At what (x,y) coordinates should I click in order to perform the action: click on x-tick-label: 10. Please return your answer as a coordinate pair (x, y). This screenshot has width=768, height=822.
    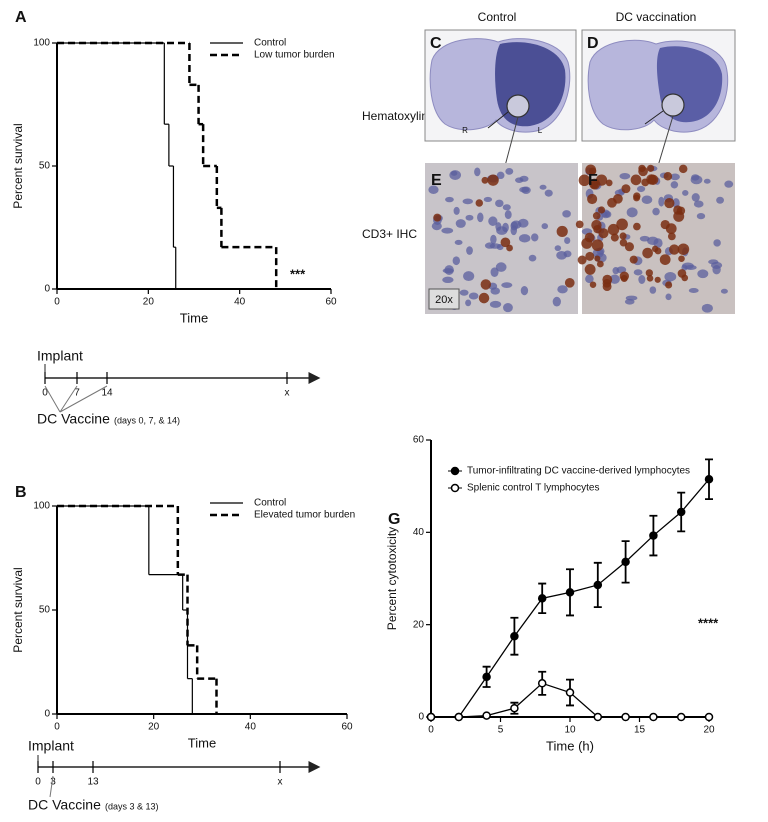
    Looking at the image, I should click on (570, 730).